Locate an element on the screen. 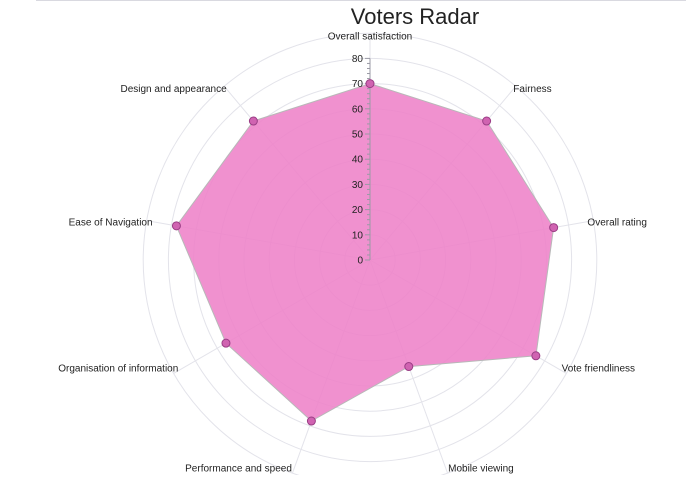 This screenshot has height=480, width=700. top-divider is located at coordinates (361, 0).